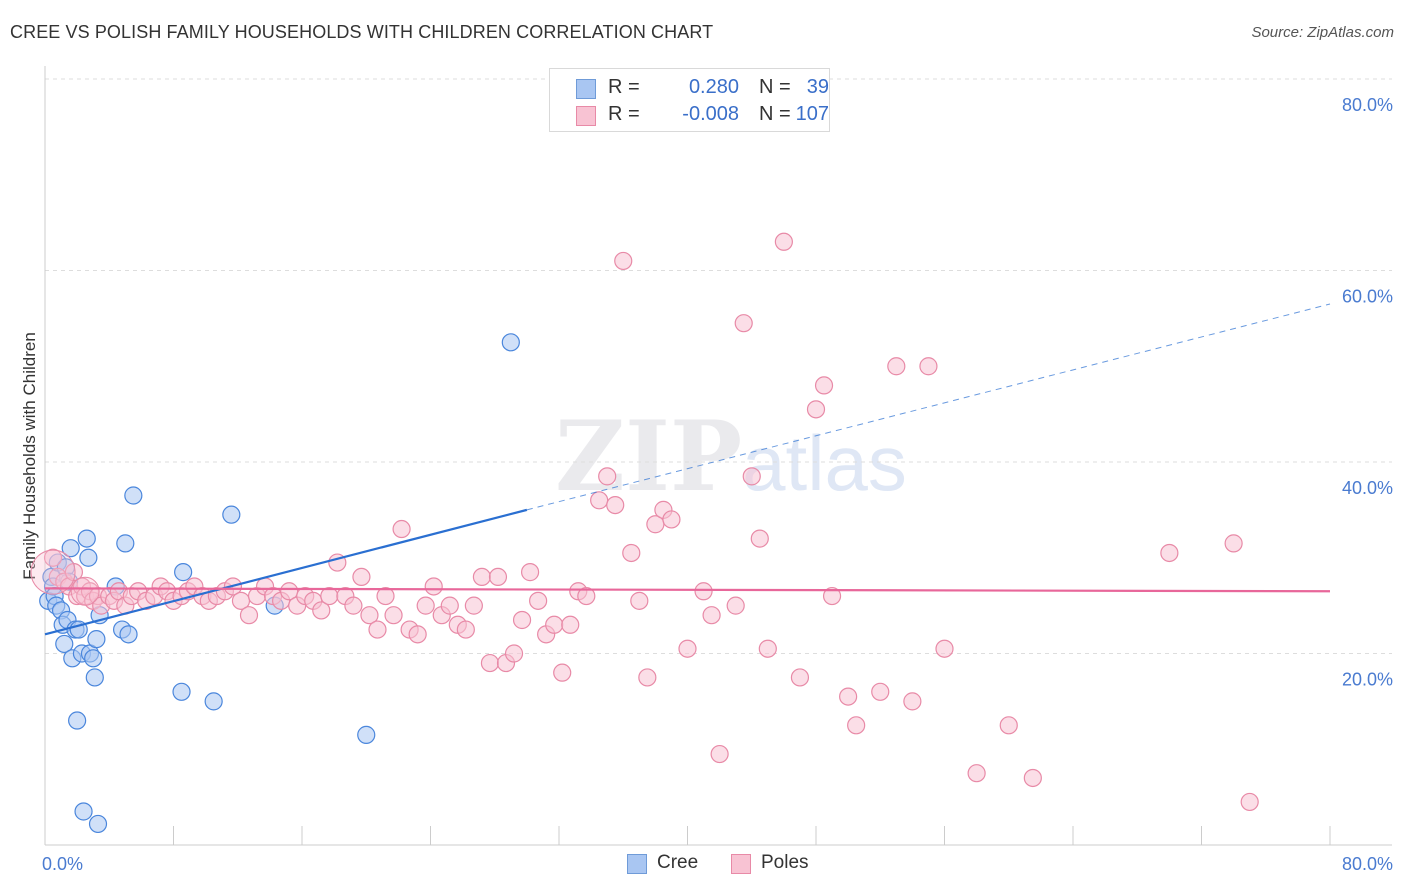 Image resolution: width=1406 pixels, height=892 pixels. What do you see at coordinates (817, 87) in the screenshot?
I see `legend-n-value: 39` at bounding box center [817, 87].